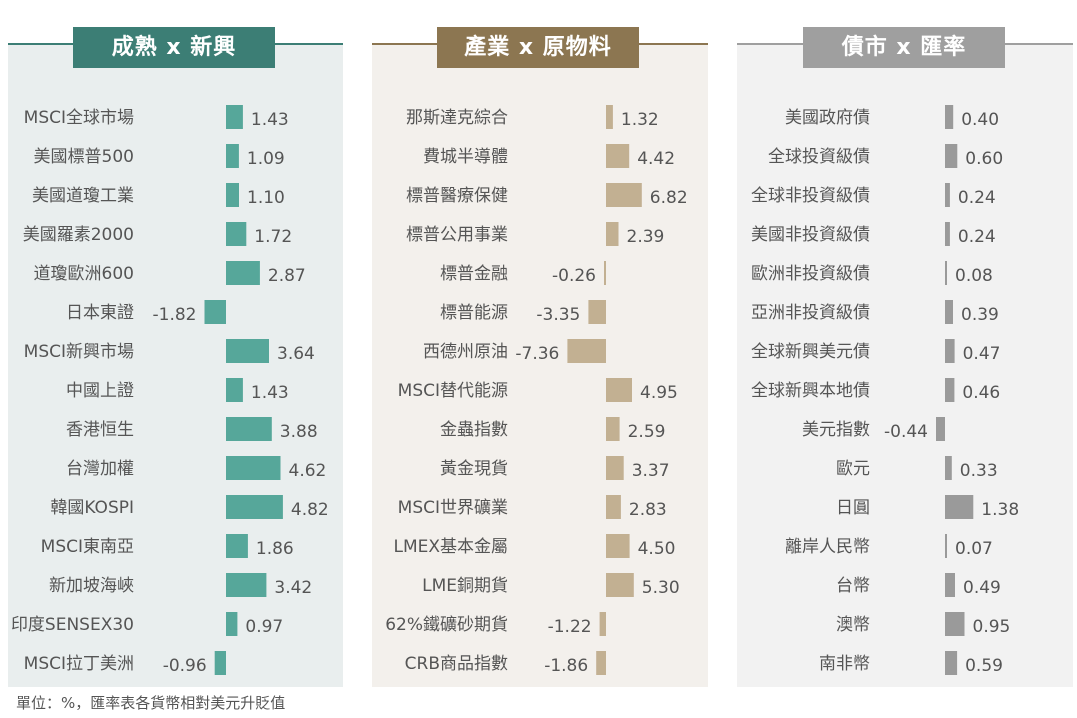 The width and height of the screenshot is (1077, 718). What do you see at coordinates (474, 430) in the screenshot?
I see `category-label: 金蟲指數` at bounding box center [474, 430].